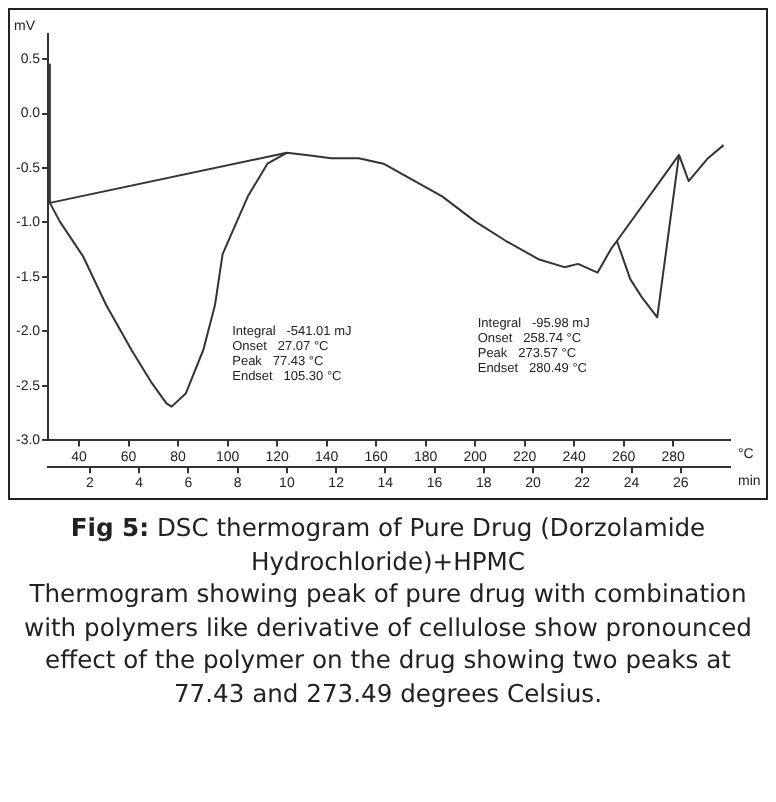 This screenshot has height=802, width=776. I want to click on text: Thermogram showing peak of pure drug with combination with polymers like derivative of cellulose show pronounced effect of the polymer on the drug showing two peaks at 77.43 and 273.49 degrees Celsius., so click(388, 643).